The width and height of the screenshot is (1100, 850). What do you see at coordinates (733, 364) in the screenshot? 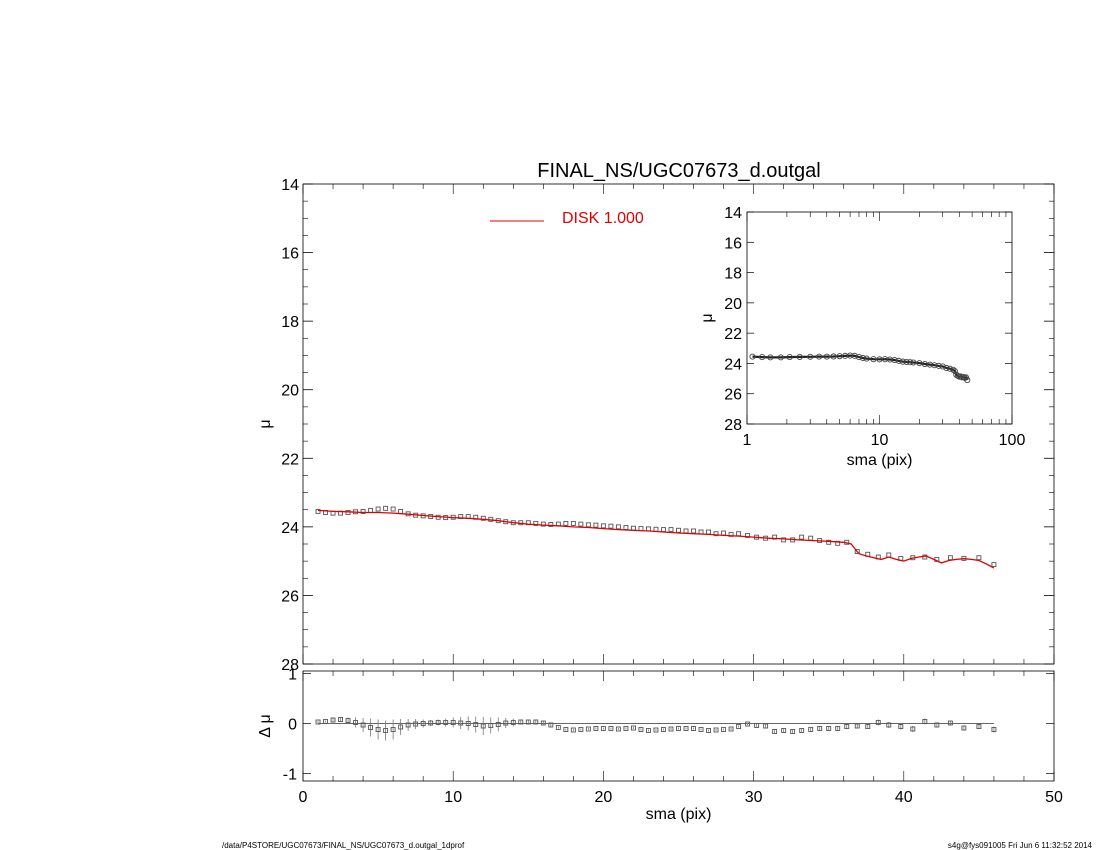
I see `inset-y-tick-label: 24` at bounding box center [733, 364].